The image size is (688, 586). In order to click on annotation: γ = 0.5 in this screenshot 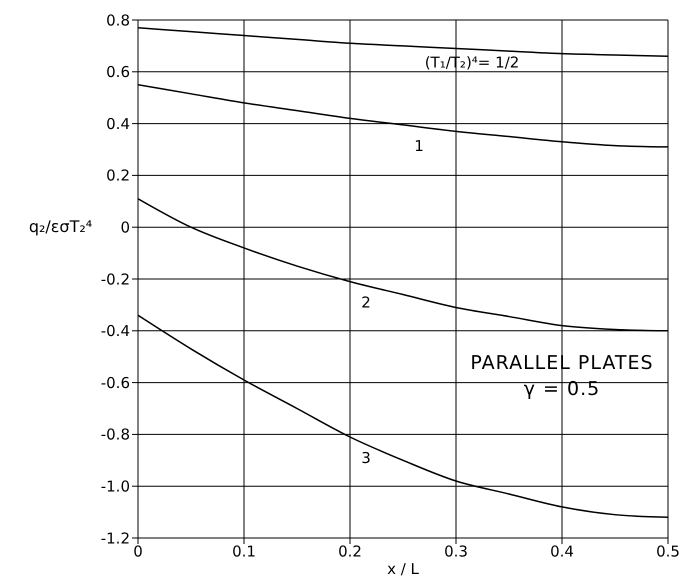, I will do `click(562, 389)`.